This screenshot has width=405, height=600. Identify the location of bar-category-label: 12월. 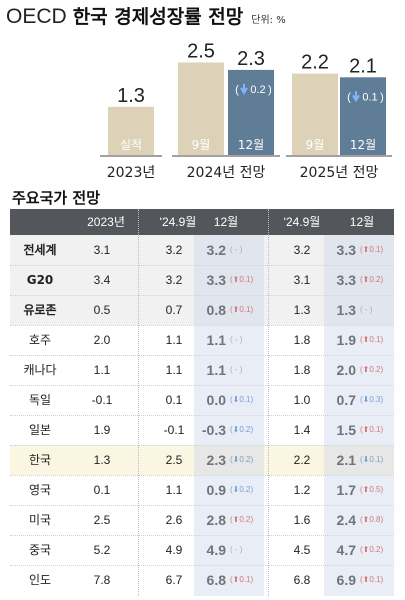
(363, 145).